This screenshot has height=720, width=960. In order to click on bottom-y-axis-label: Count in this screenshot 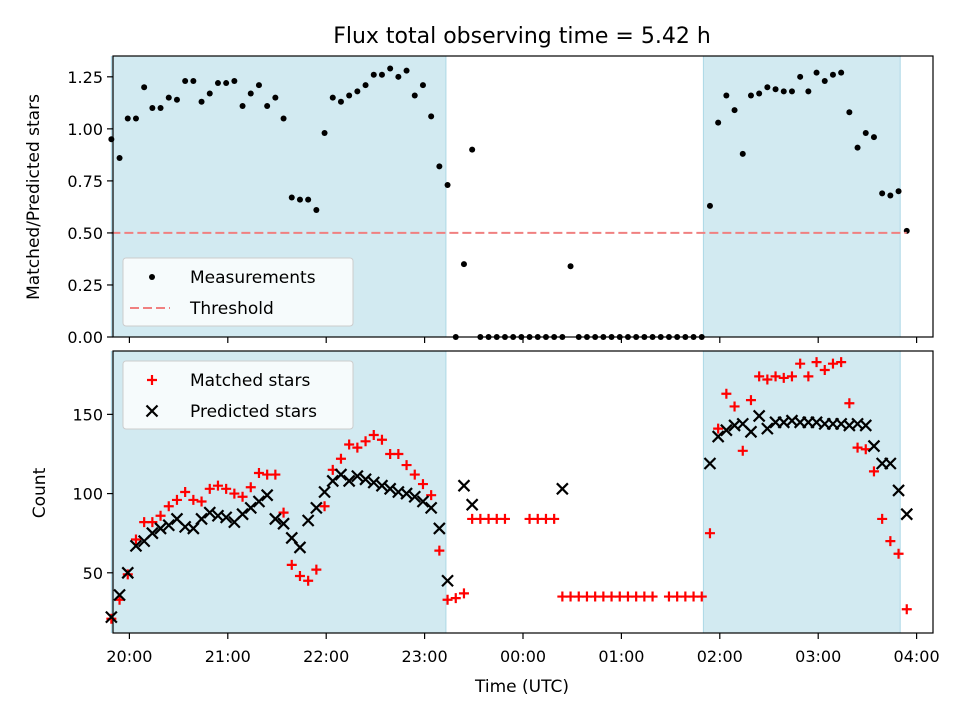, I will do `click(40, 492)`.